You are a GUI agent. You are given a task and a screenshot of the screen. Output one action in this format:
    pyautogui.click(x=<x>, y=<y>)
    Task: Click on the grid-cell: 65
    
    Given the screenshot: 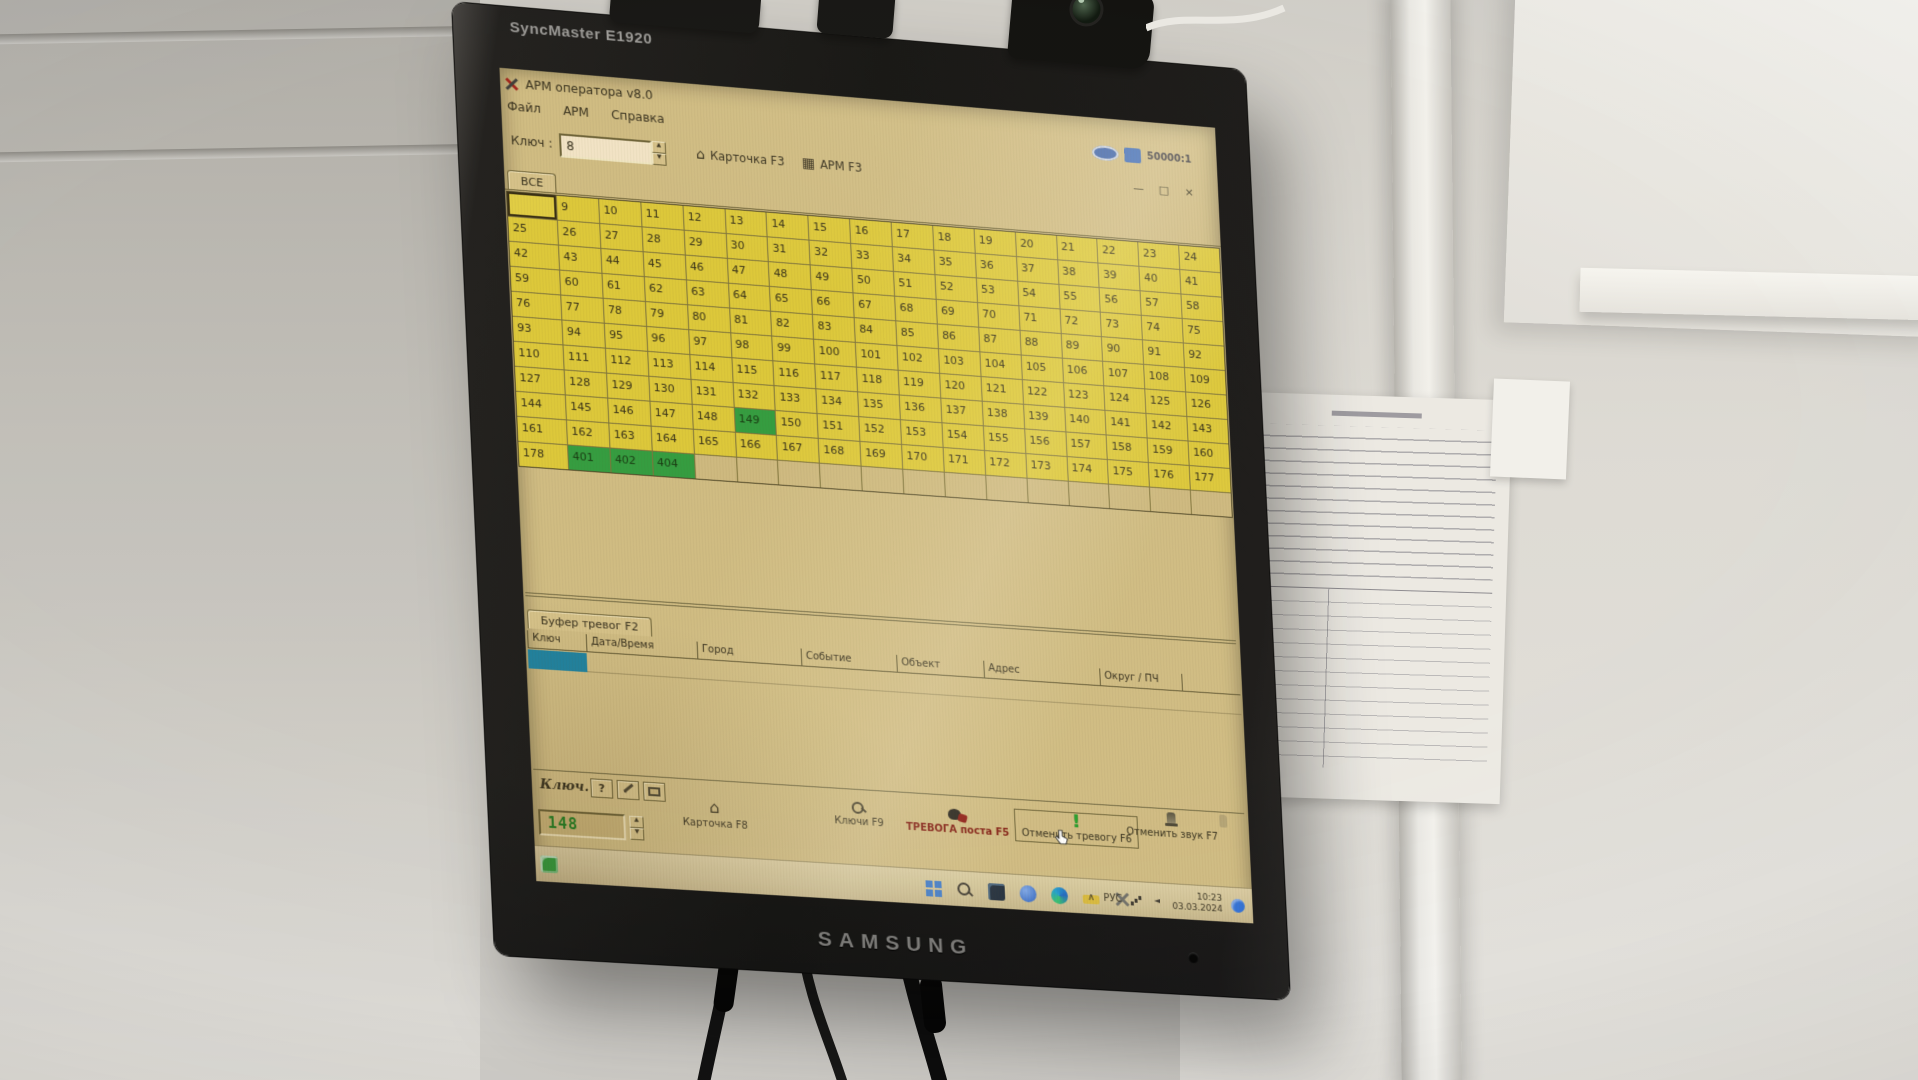 What is the action you would take?
    pyautogui.click(x=791, y=300)
    